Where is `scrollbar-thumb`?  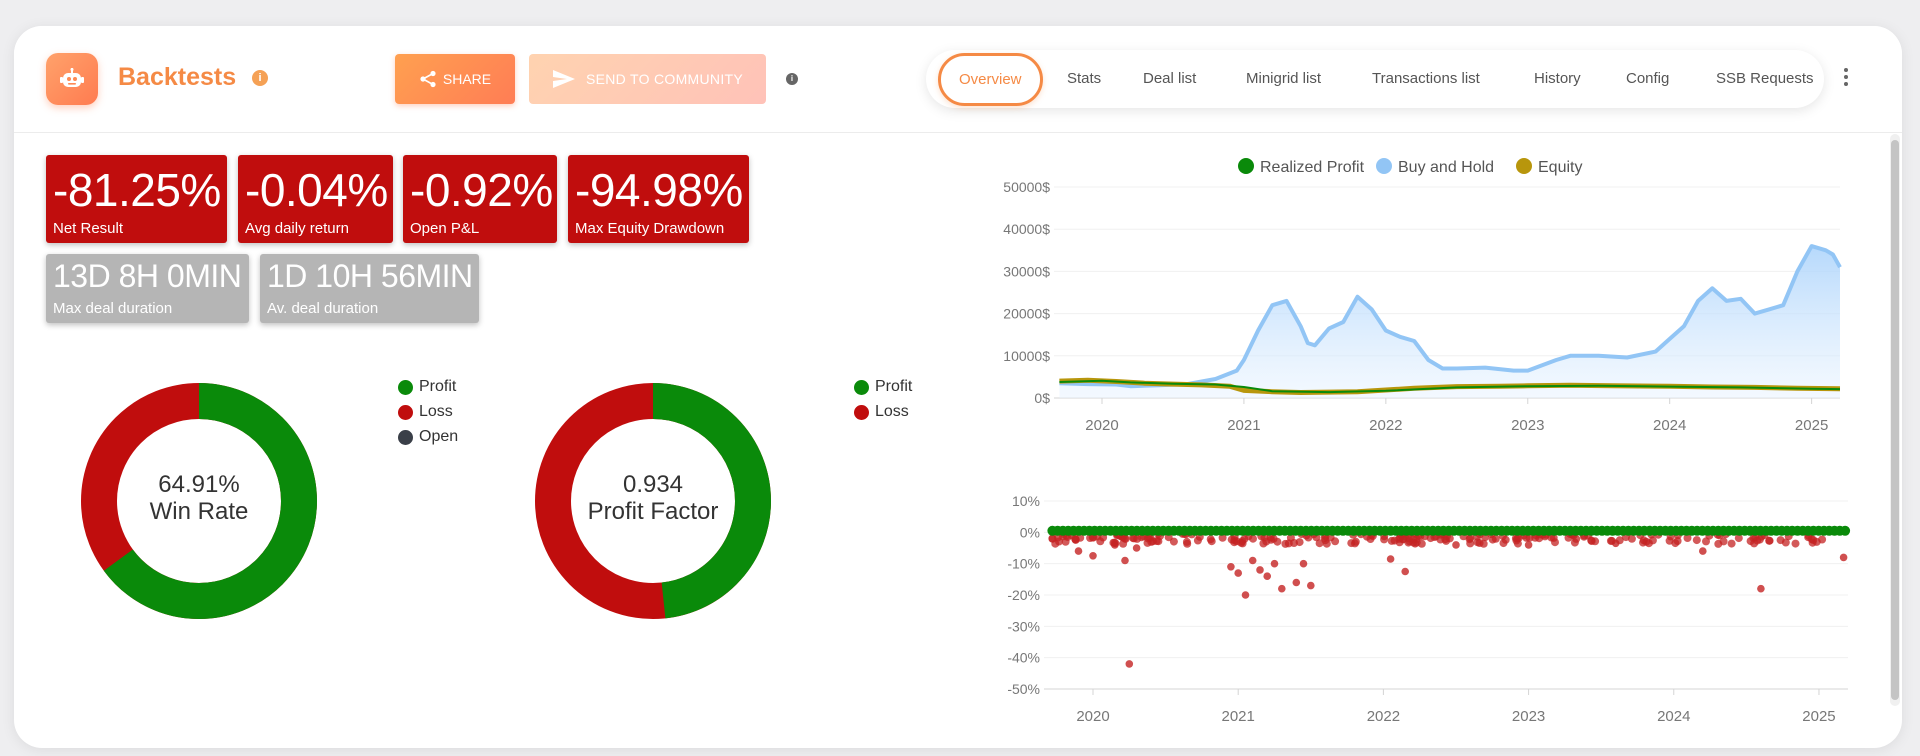
scrollbar-thumb is located at coordinates (1895, 420).